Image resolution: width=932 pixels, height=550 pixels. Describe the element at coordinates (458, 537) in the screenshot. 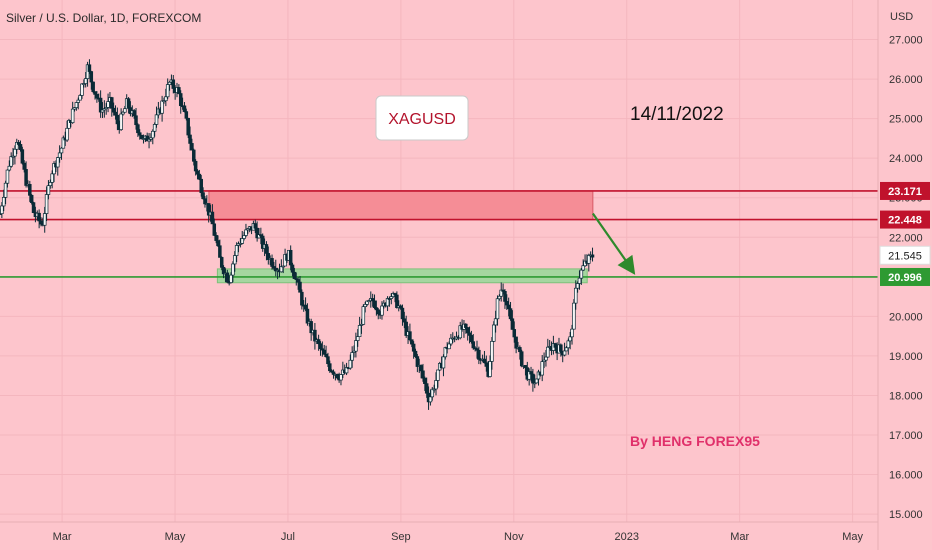

I see `time-axis: Mar May Jul Sep Nov 2023 Mar May` at that location.